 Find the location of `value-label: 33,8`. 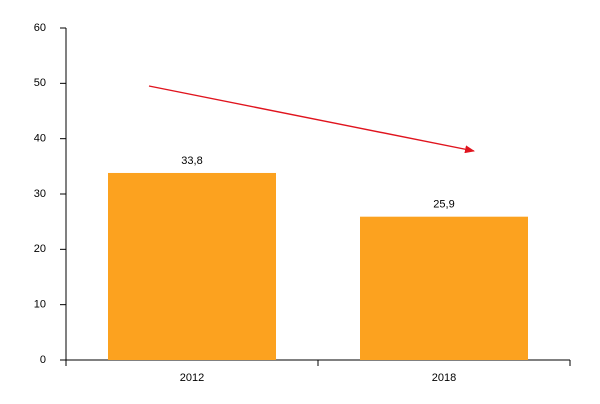

value-label: 33,8 is located at coordinates (191, 161).